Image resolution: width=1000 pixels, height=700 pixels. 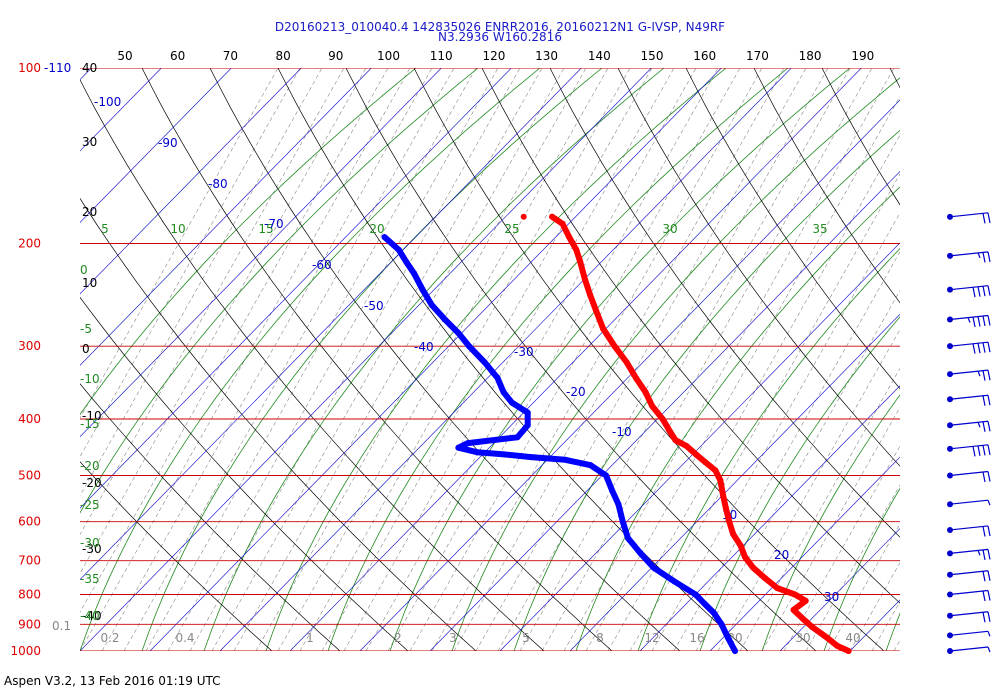 I want to click on dry-adiabat-label: 20, so click(x=89, y=212).